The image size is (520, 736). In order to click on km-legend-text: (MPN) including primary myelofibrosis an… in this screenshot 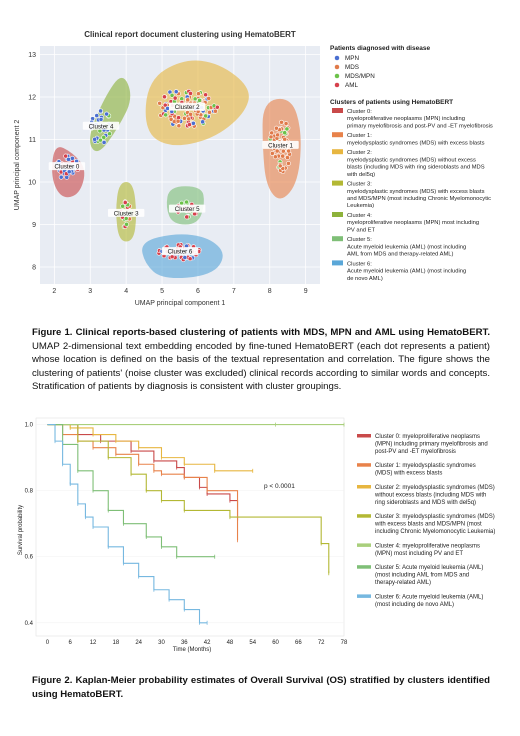, I will do `click(431, 444)`.